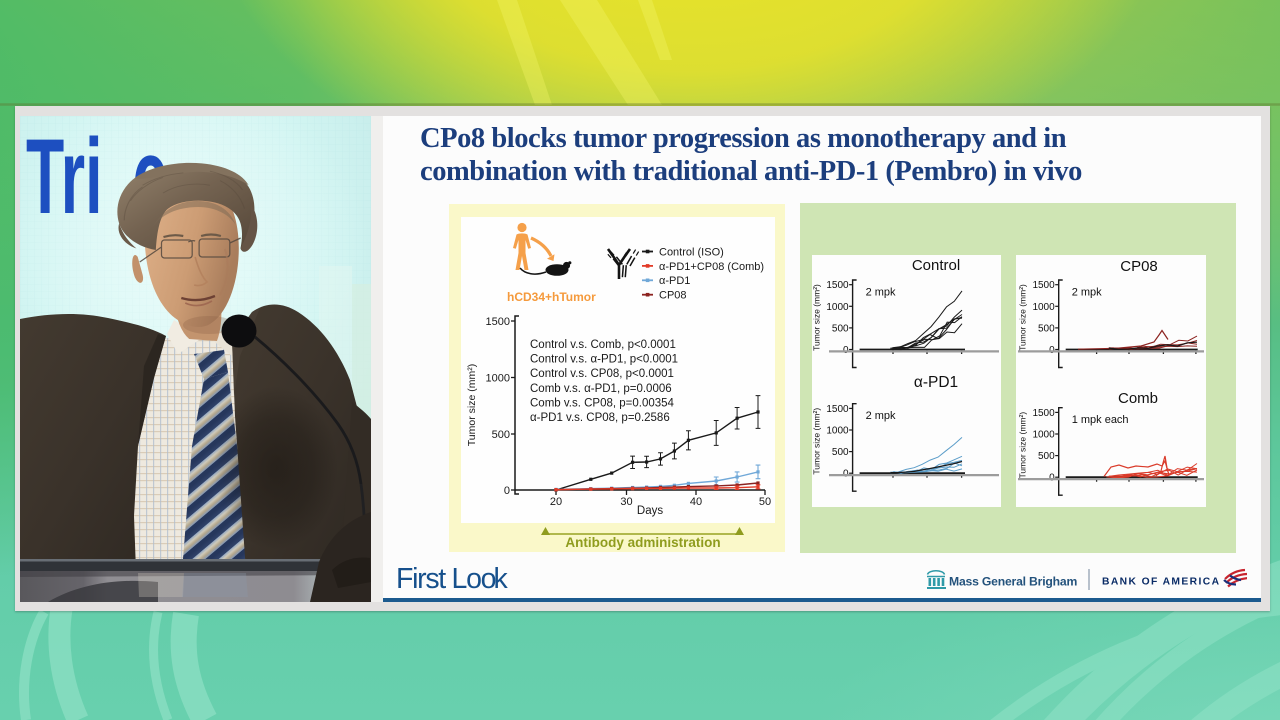  What do you see at coordinates (936, 265) in the screenshot?
I see `svg-text: Control` at bounding box center [936, 265].